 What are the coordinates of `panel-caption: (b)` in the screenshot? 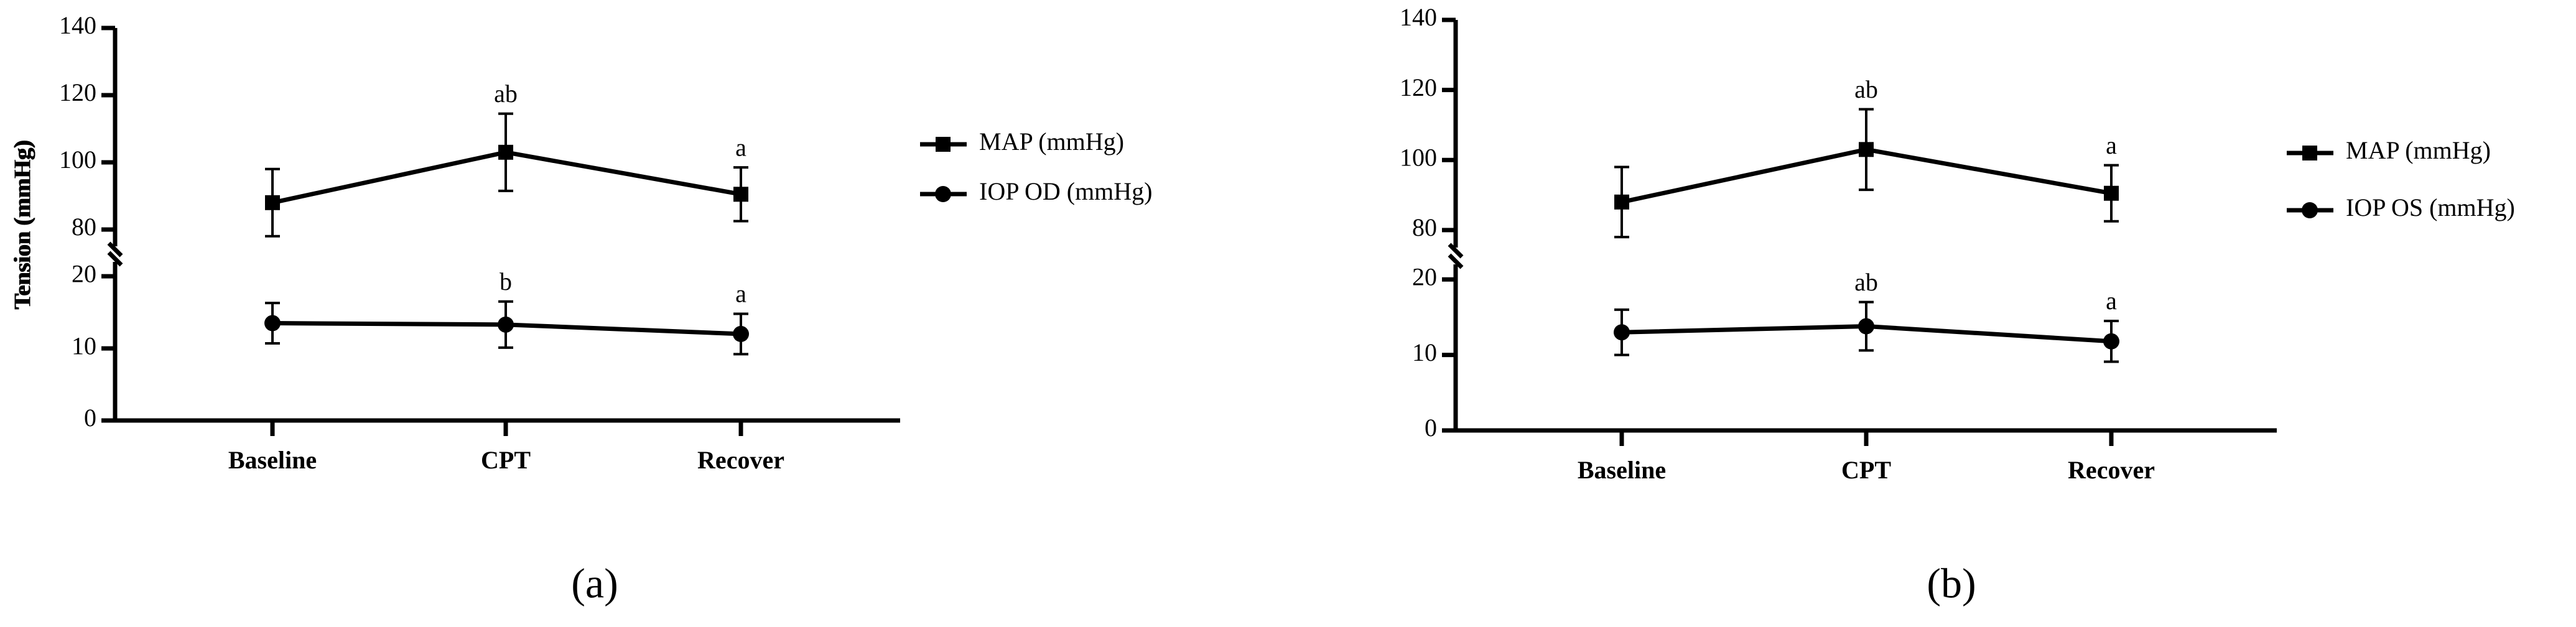 It's located at (1951, 583).